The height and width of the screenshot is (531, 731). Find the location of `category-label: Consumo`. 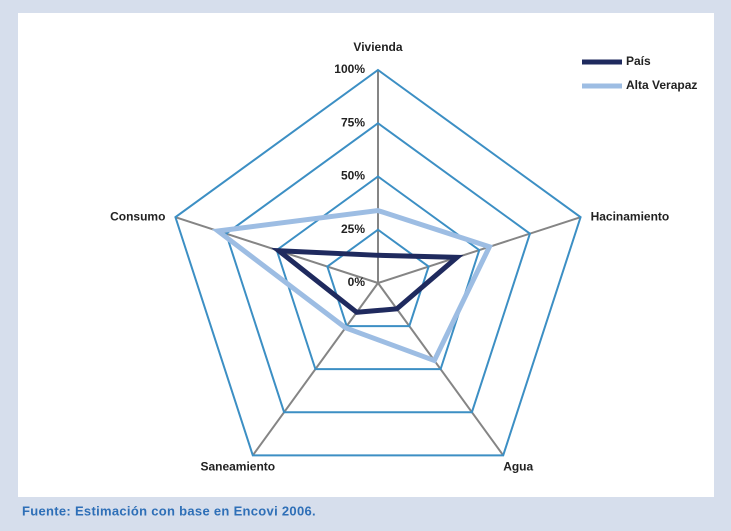

category-label: Consumo is located at coordinates (137, 216).